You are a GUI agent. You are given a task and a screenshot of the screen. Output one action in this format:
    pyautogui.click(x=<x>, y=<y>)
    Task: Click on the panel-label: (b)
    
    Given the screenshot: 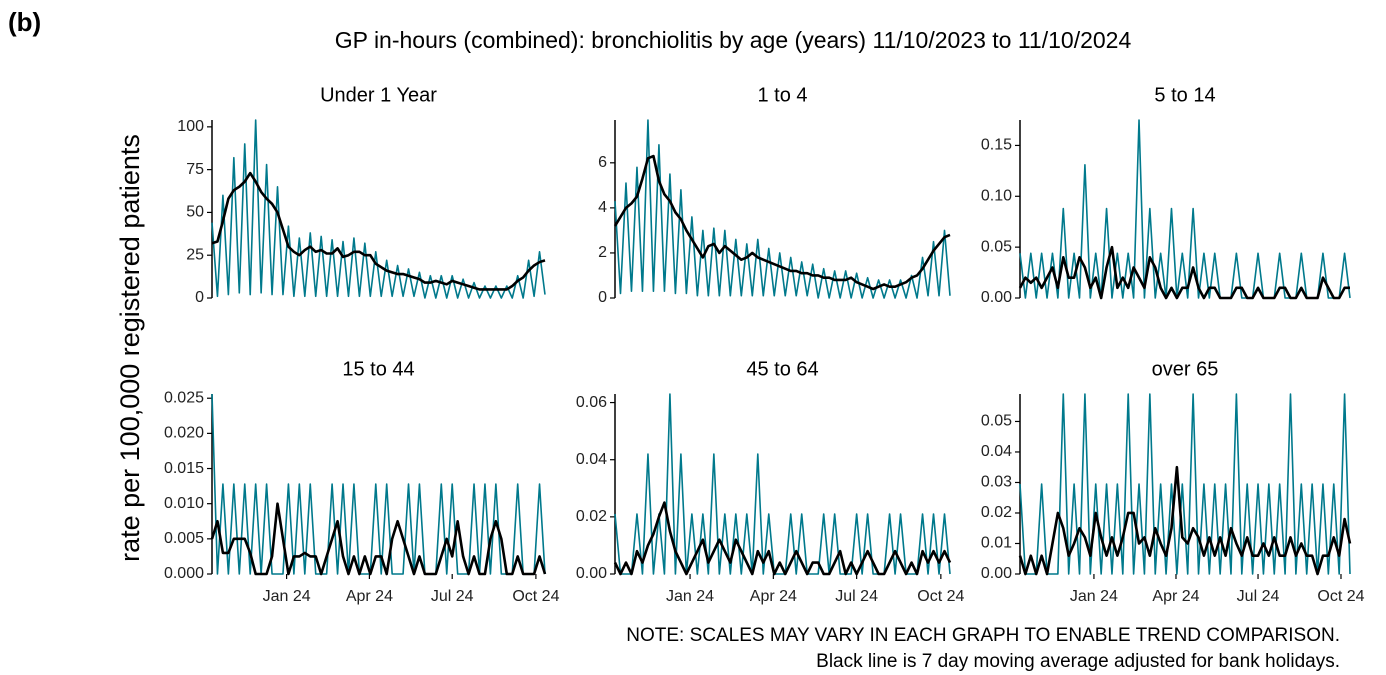 What is the action you would take?
    pyautogui.click(x=24, y=22)
    